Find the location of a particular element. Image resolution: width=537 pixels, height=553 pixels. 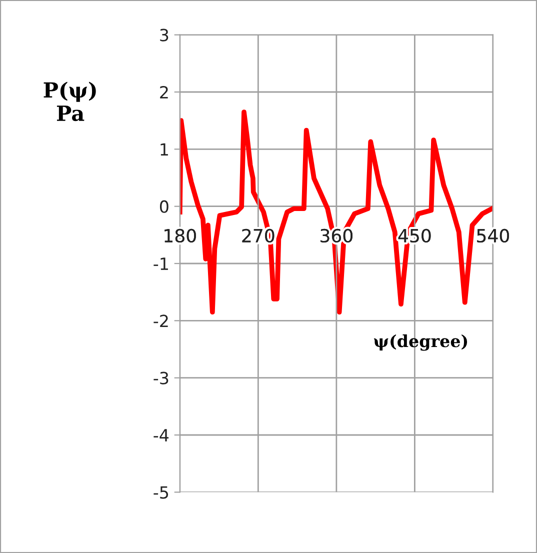

y-tick-label: 2 is located at coordinates (164, 92).